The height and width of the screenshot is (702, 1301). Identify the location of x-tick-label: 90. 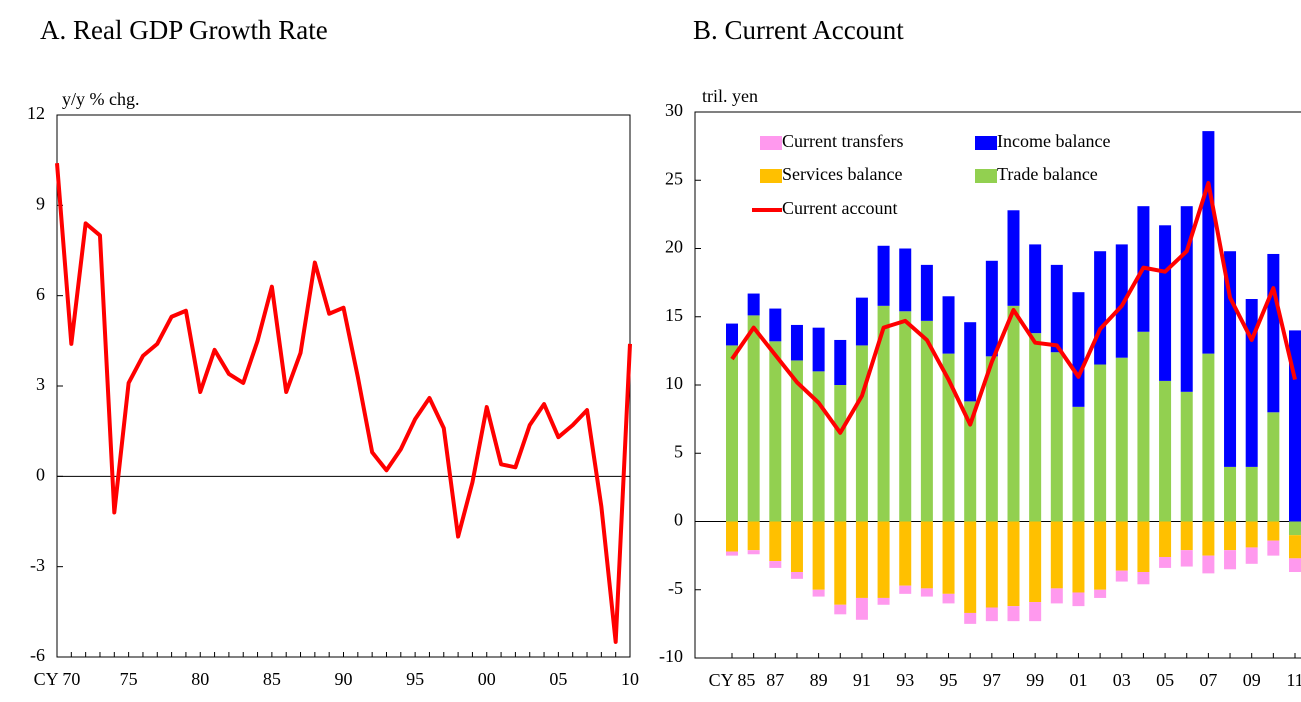
(344, 679).